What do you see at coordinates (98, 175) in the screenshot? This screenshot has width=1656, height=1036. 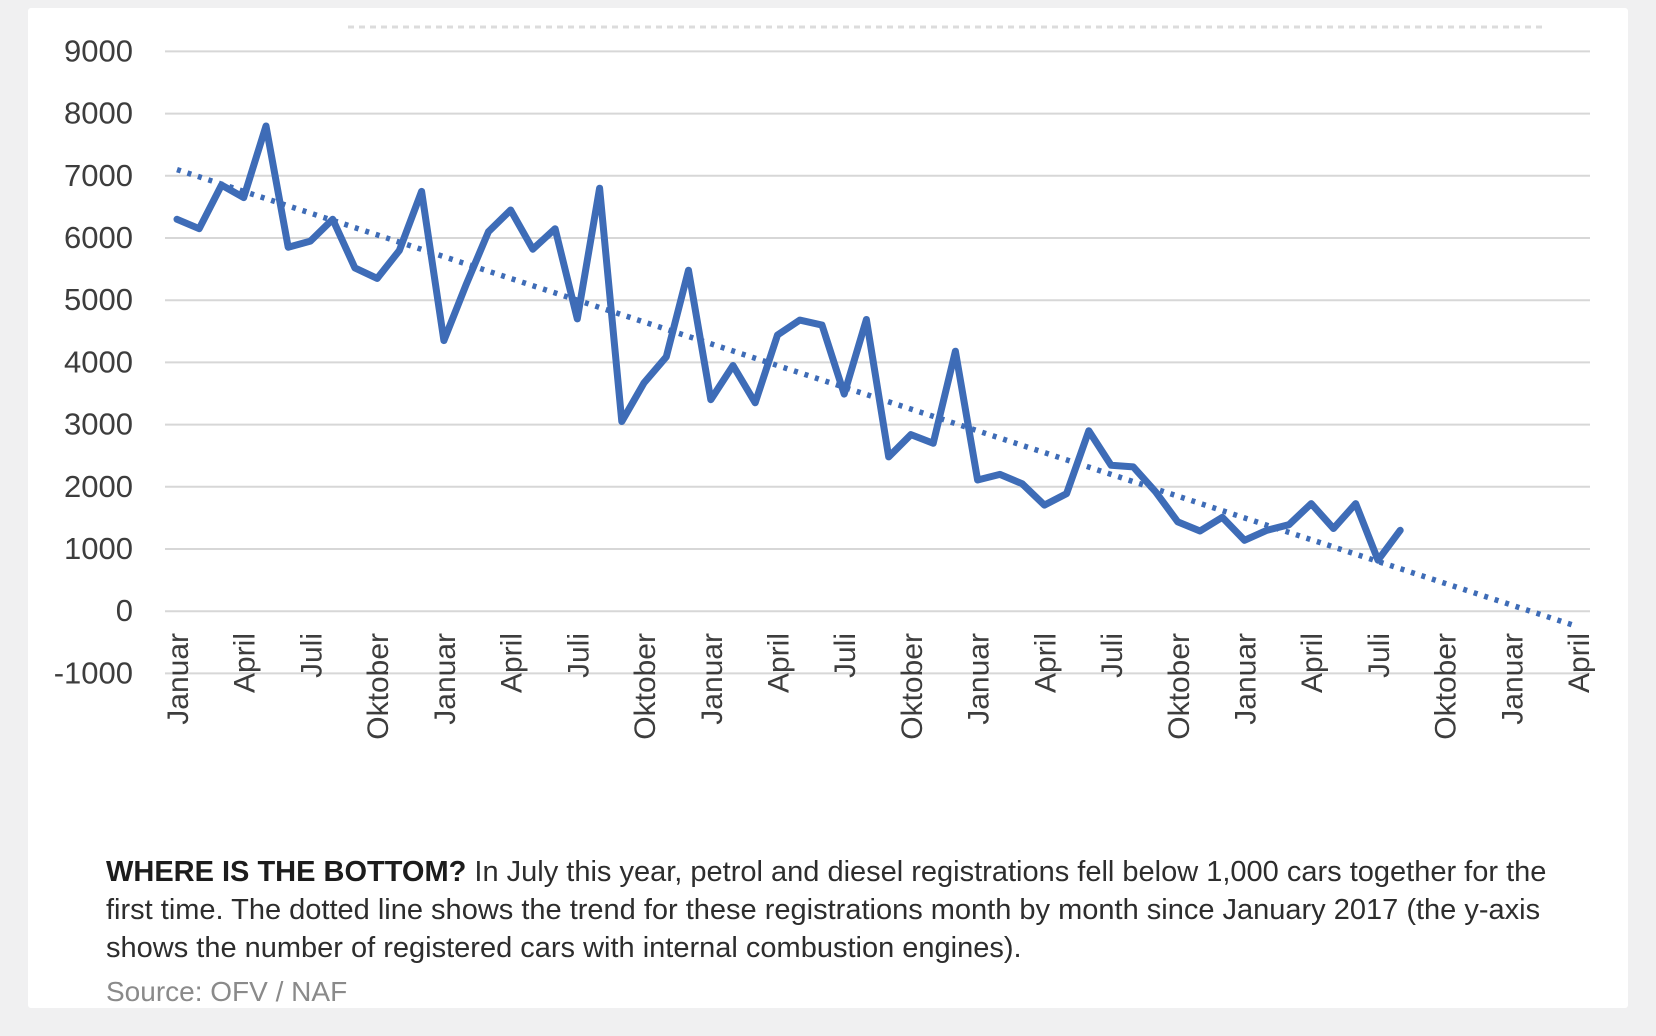 I see `y-tick-label: 7000` at bounding box center [98, 175].